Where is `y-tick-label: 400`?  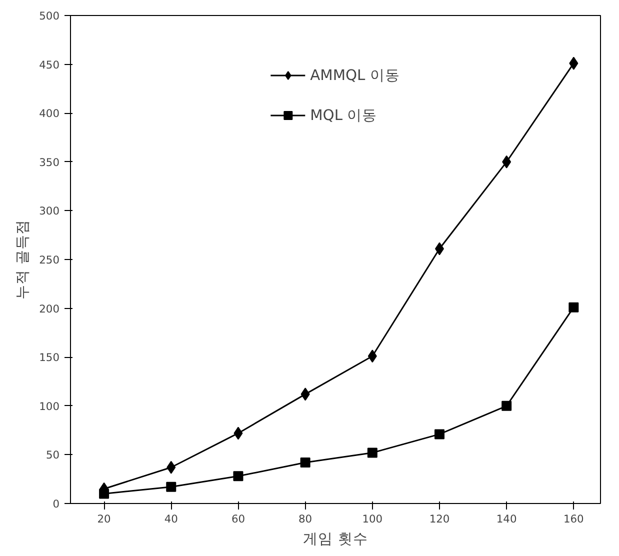
y-tick-label: 400 is located at coordinates (49, 113).